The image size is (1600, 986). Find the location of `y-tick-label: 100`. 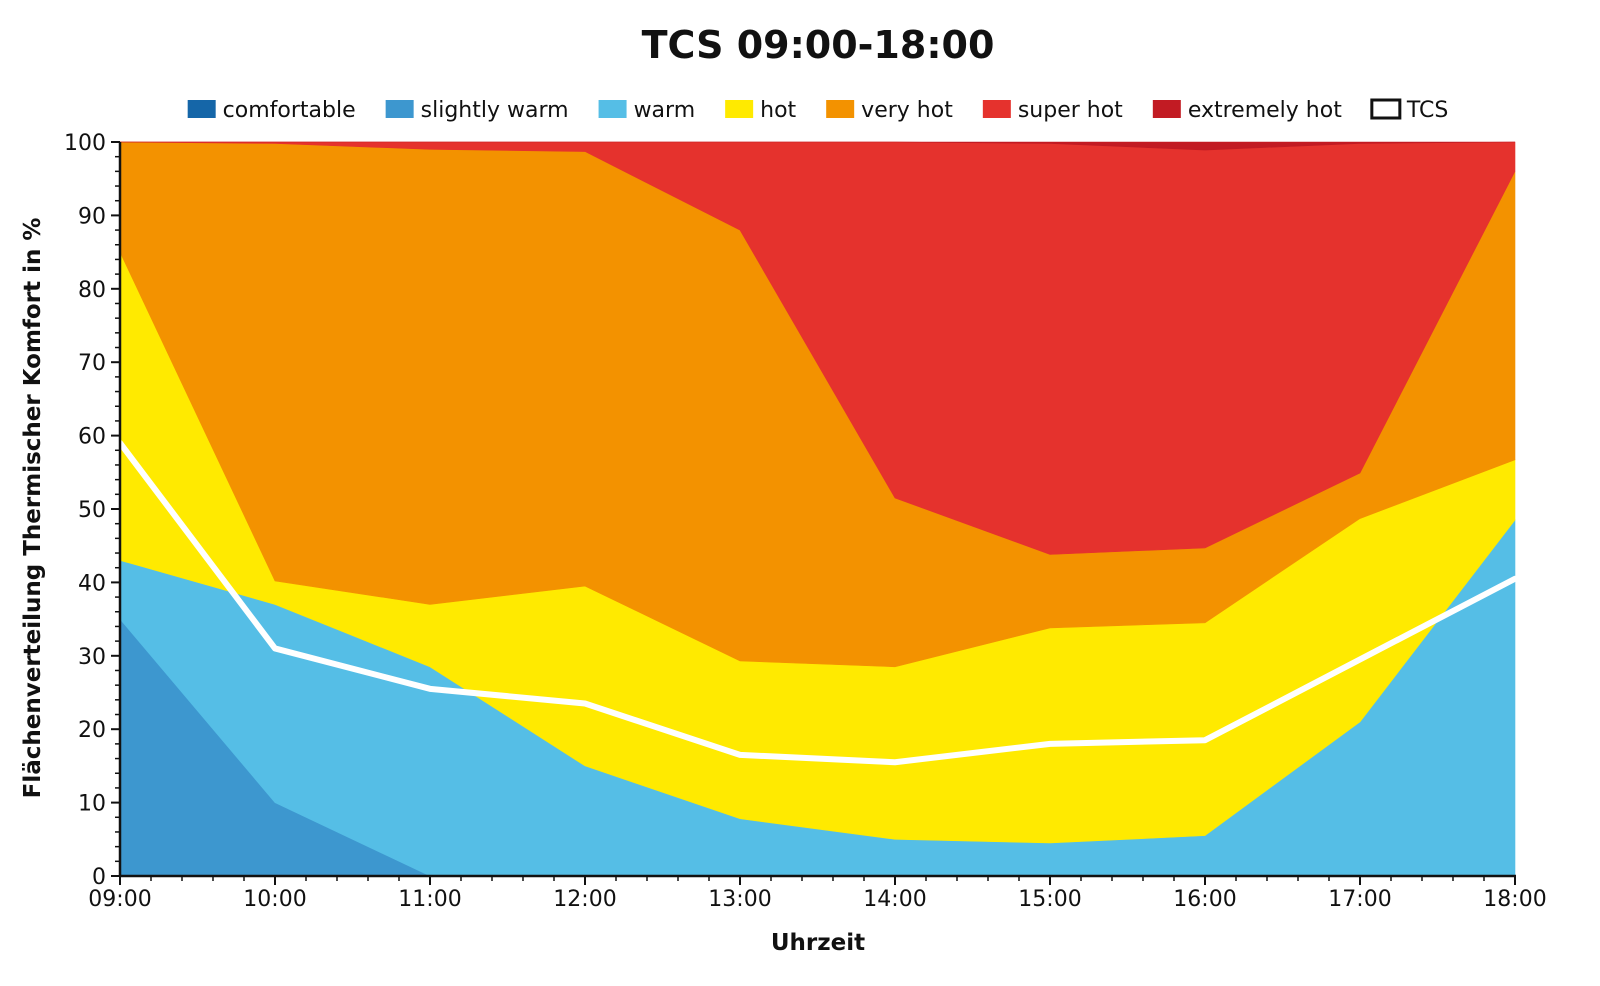

y-tick-label: 100 is located at coordinates (85, 143).